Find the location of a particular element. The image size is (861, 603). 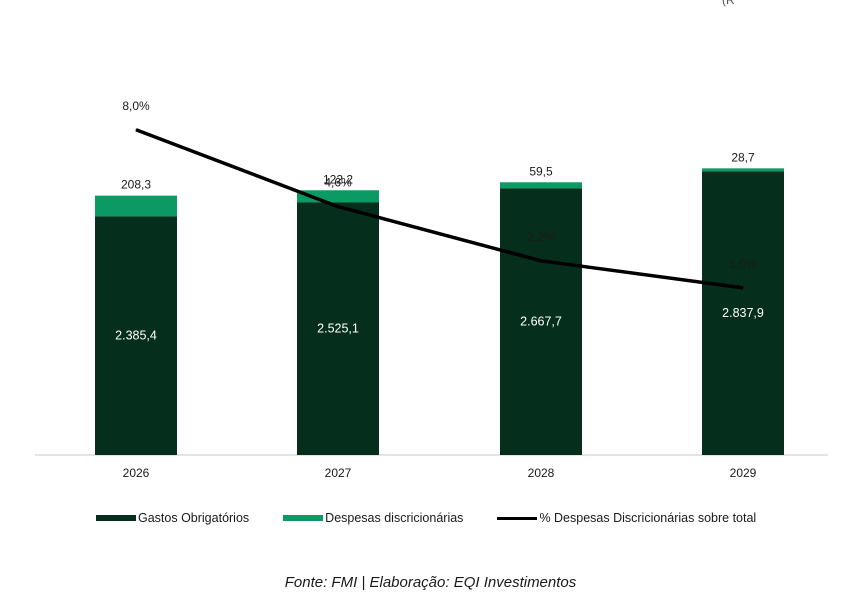

data-label-gastos-2026: 2.385,4 is located at coordinates (136, 336).